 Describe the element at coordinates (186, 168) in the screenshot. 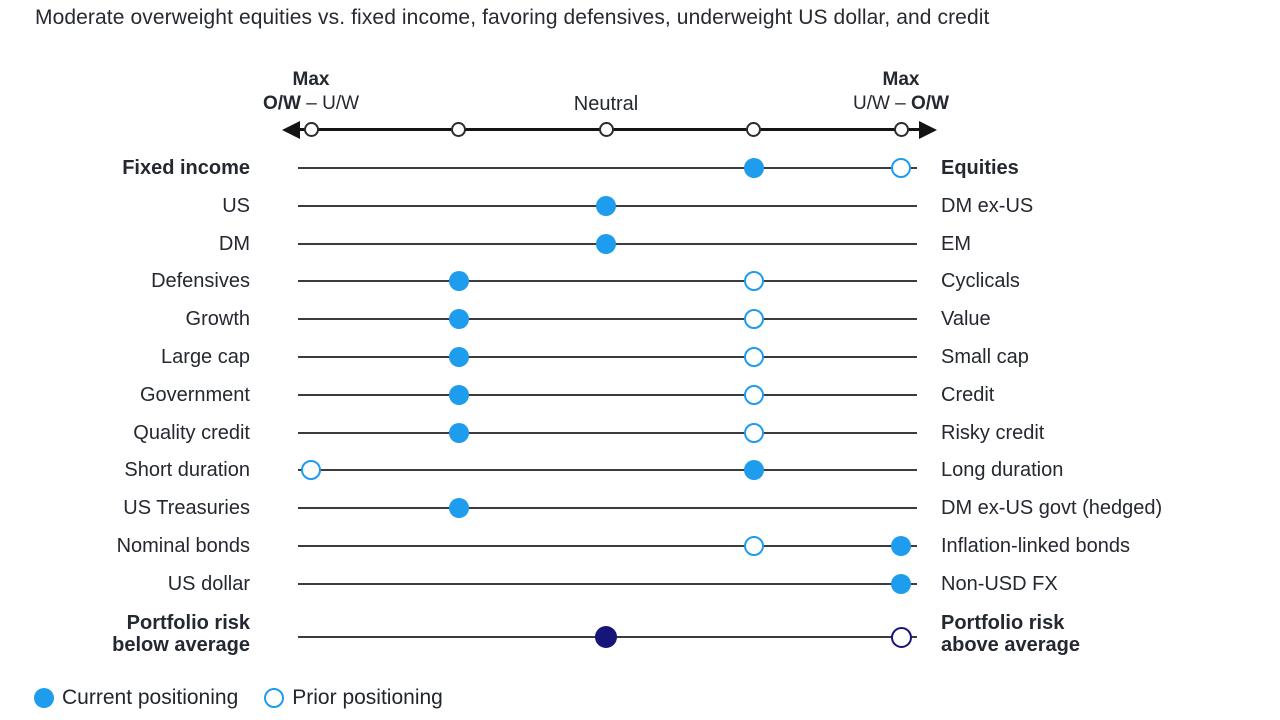

I see `row-label-left: Fixed income` at that location.